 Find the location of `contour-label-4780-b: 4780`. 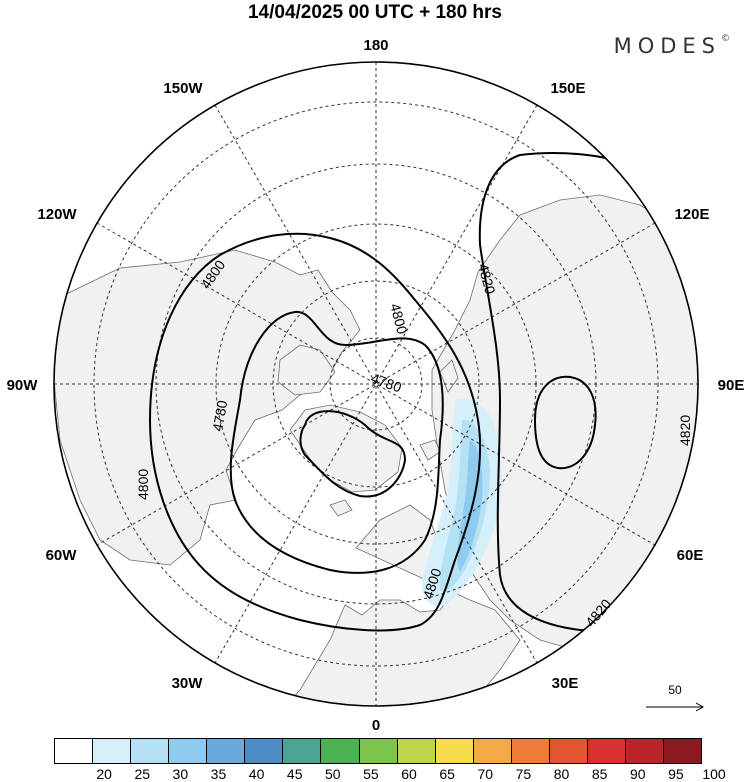

contour-label-4780-b: 4780 is located at coordinates (219, 416).